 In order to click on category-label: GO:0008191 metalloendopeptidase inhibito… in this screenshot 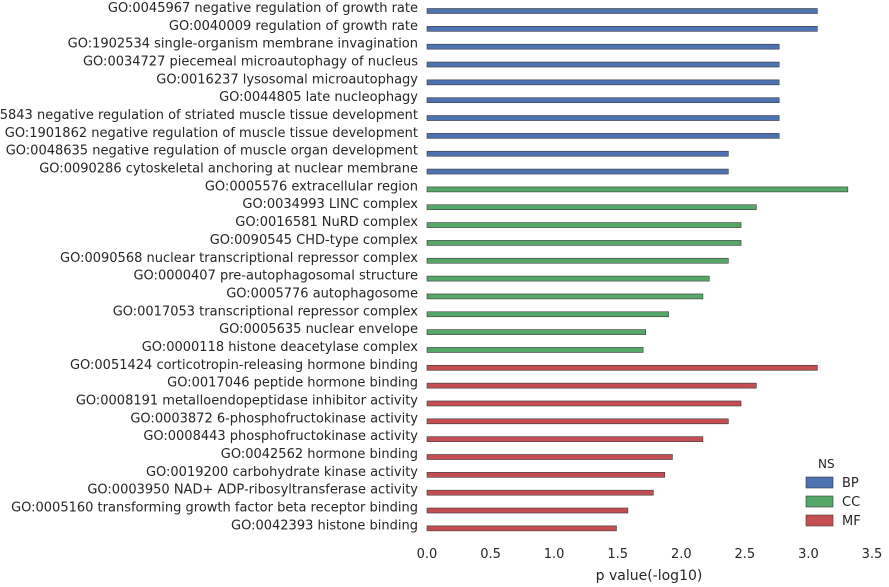, I will do `click(247, 400)`.